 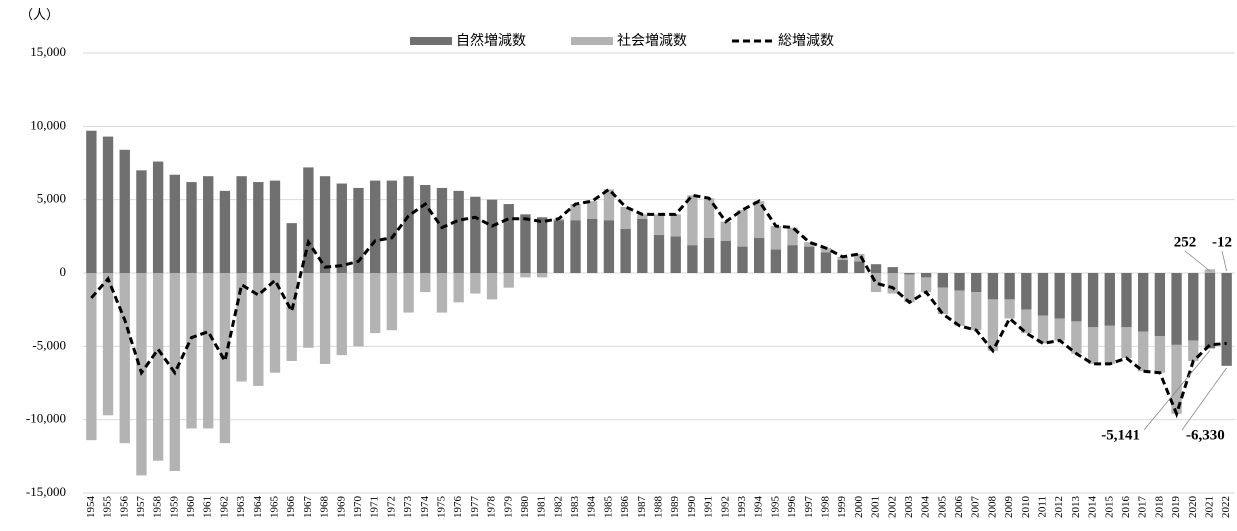 I want to click on legend-label: 総増減数, so click(x=806, y=40).